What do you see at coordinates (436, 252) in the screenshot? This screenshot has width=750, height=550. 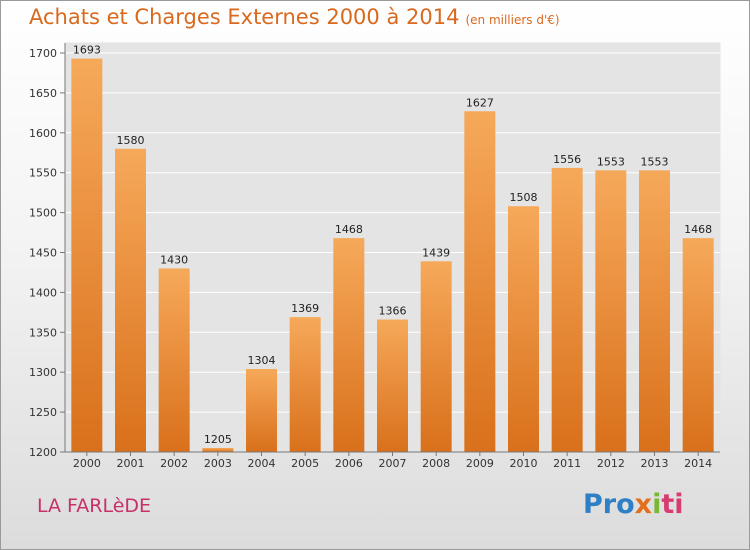 I see `data-label: 1439` at bounding box center [436, 252].